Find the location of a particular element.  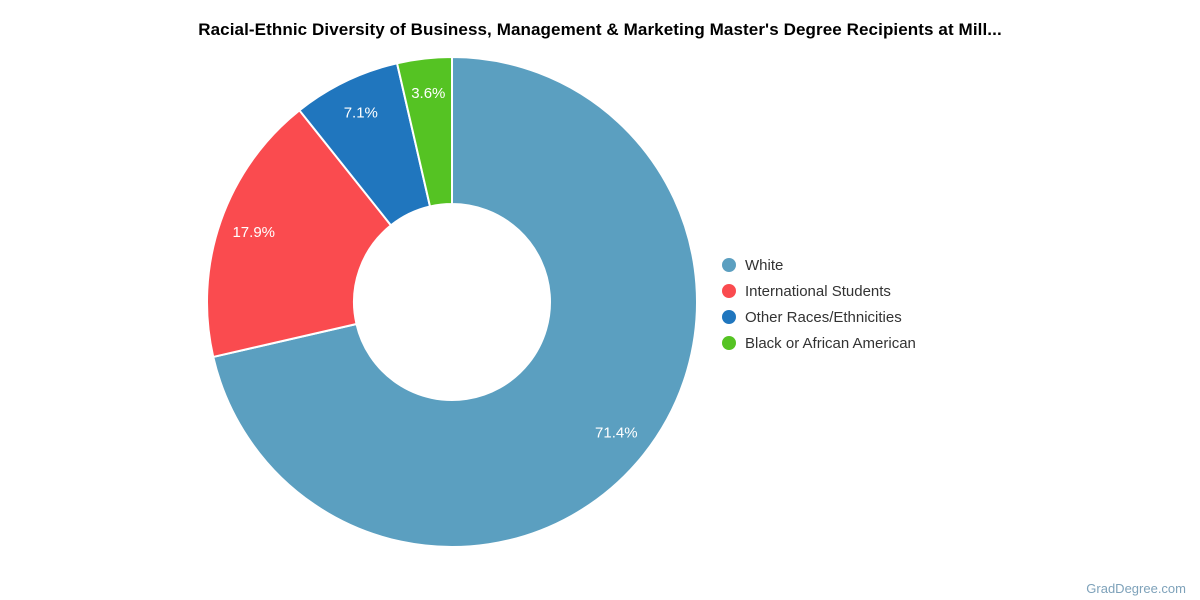

legend-item-white: White is located at coordinates (819, 265).